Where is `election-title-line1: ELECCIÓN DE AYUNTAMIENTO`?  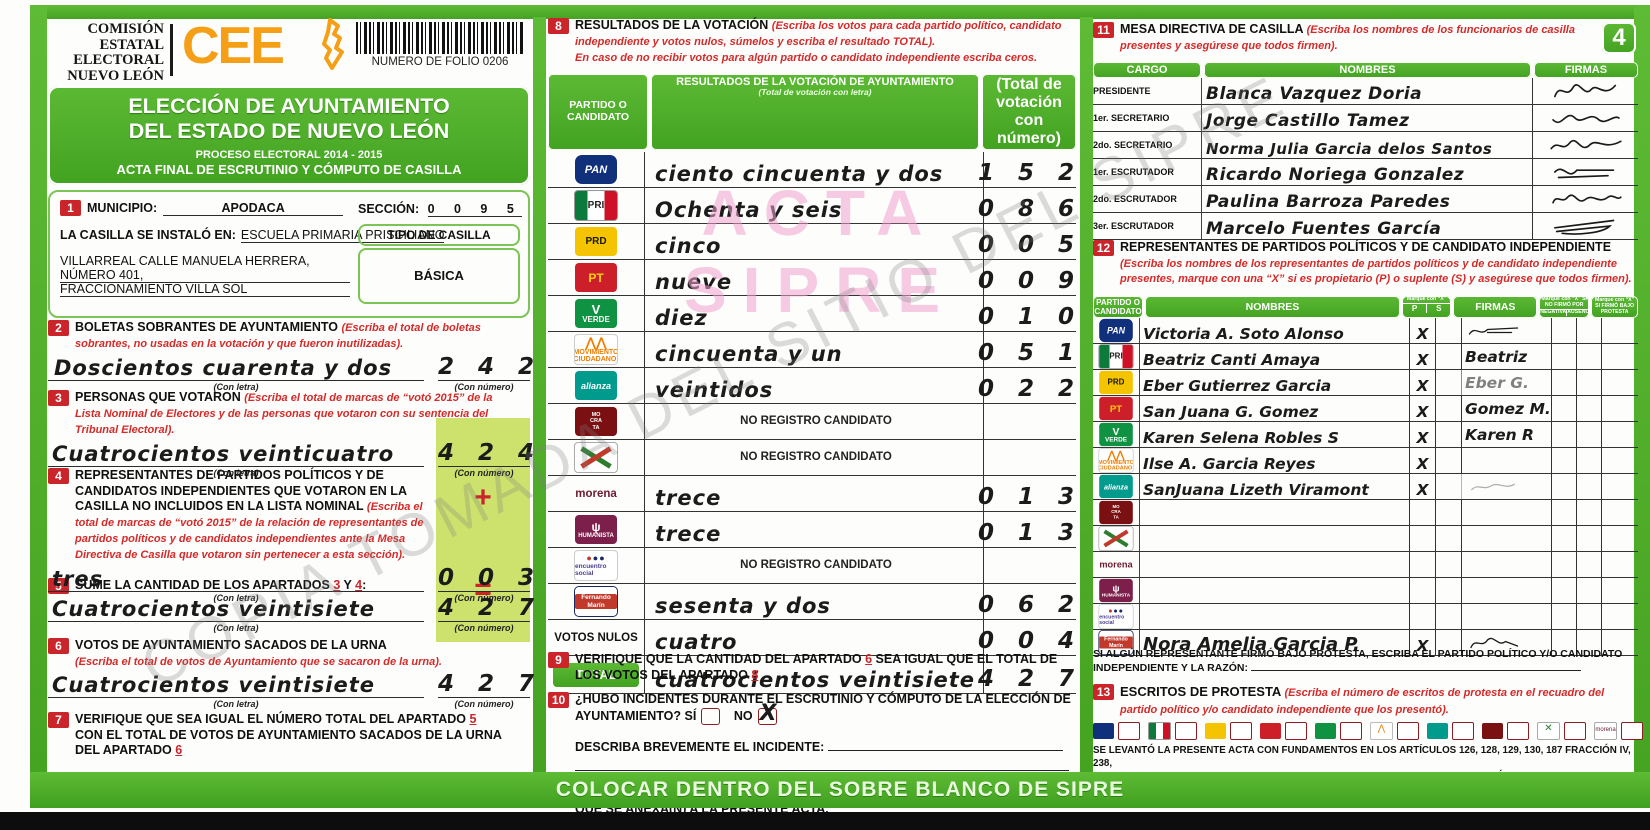
election-title-line1: ELECCIÓN DE AYUNTAMIENTO is located at coordinates (289, 106).